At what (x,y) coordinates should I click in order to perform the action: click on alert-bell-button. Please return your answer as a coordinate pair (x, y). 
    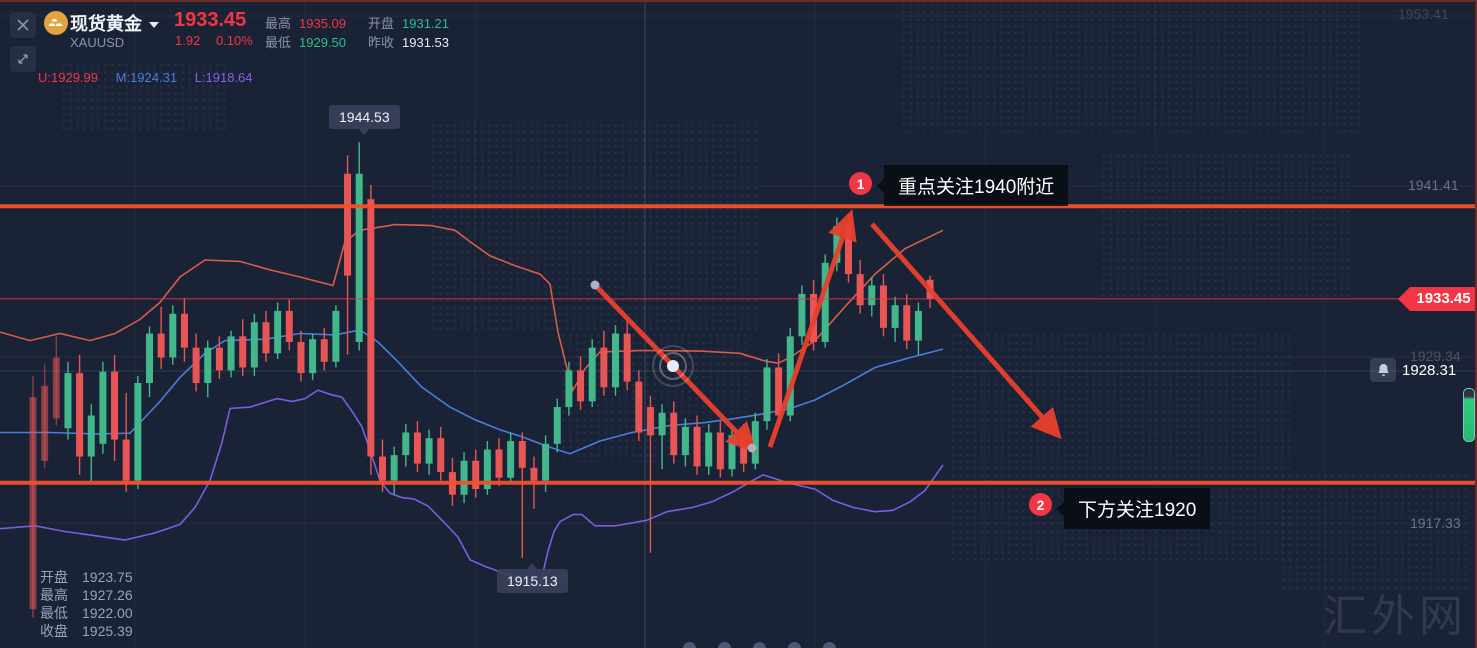
    Looking at the image, I should click on (1383, 370).